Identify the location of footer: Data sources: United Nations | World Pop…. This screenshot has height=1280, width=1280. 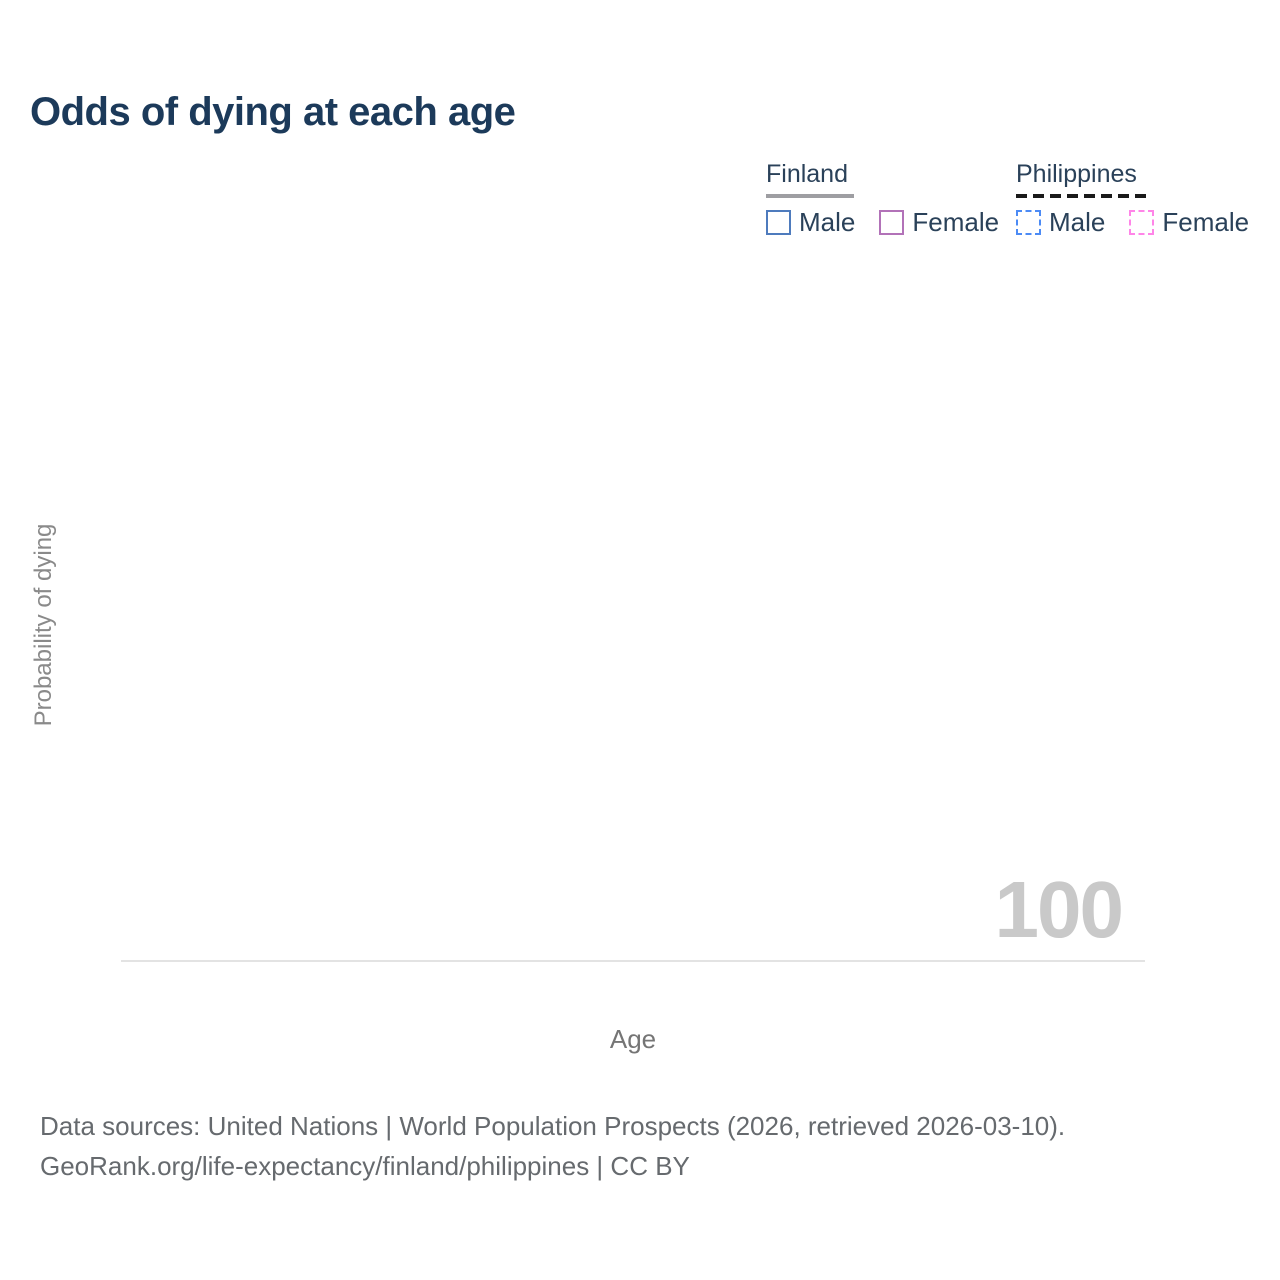
(552, 1146).